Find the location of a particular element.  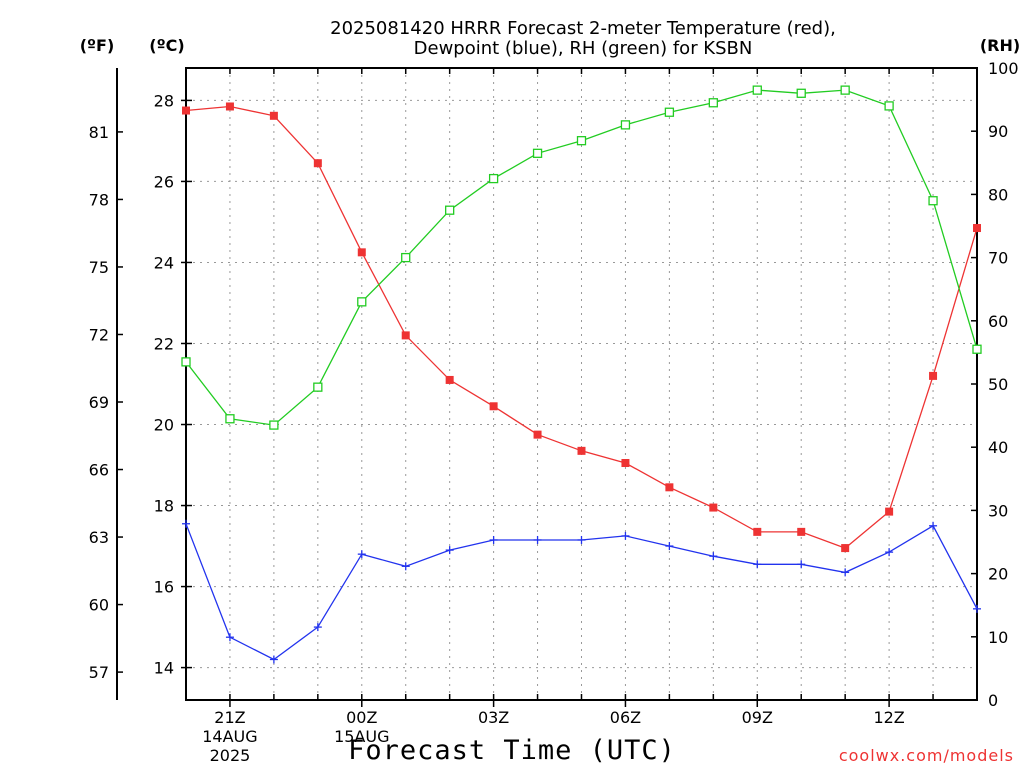

rh-tick-label: 90 is located at coordinates (998, 131).